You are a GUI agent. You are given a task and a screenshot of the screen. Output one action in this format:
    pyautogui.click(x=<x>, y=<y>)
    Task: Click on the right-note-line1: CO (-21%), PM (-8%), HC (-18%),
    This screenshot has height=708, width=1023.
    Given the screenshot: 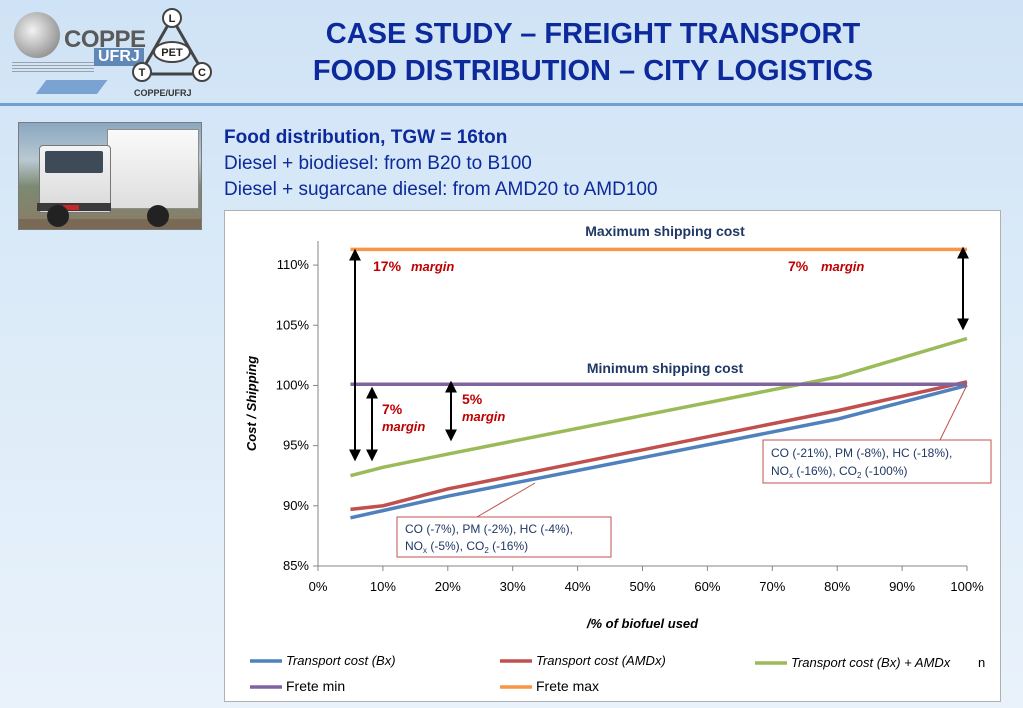 What is the action you would take?
    pyautogui.click(x=861, y=453)
    